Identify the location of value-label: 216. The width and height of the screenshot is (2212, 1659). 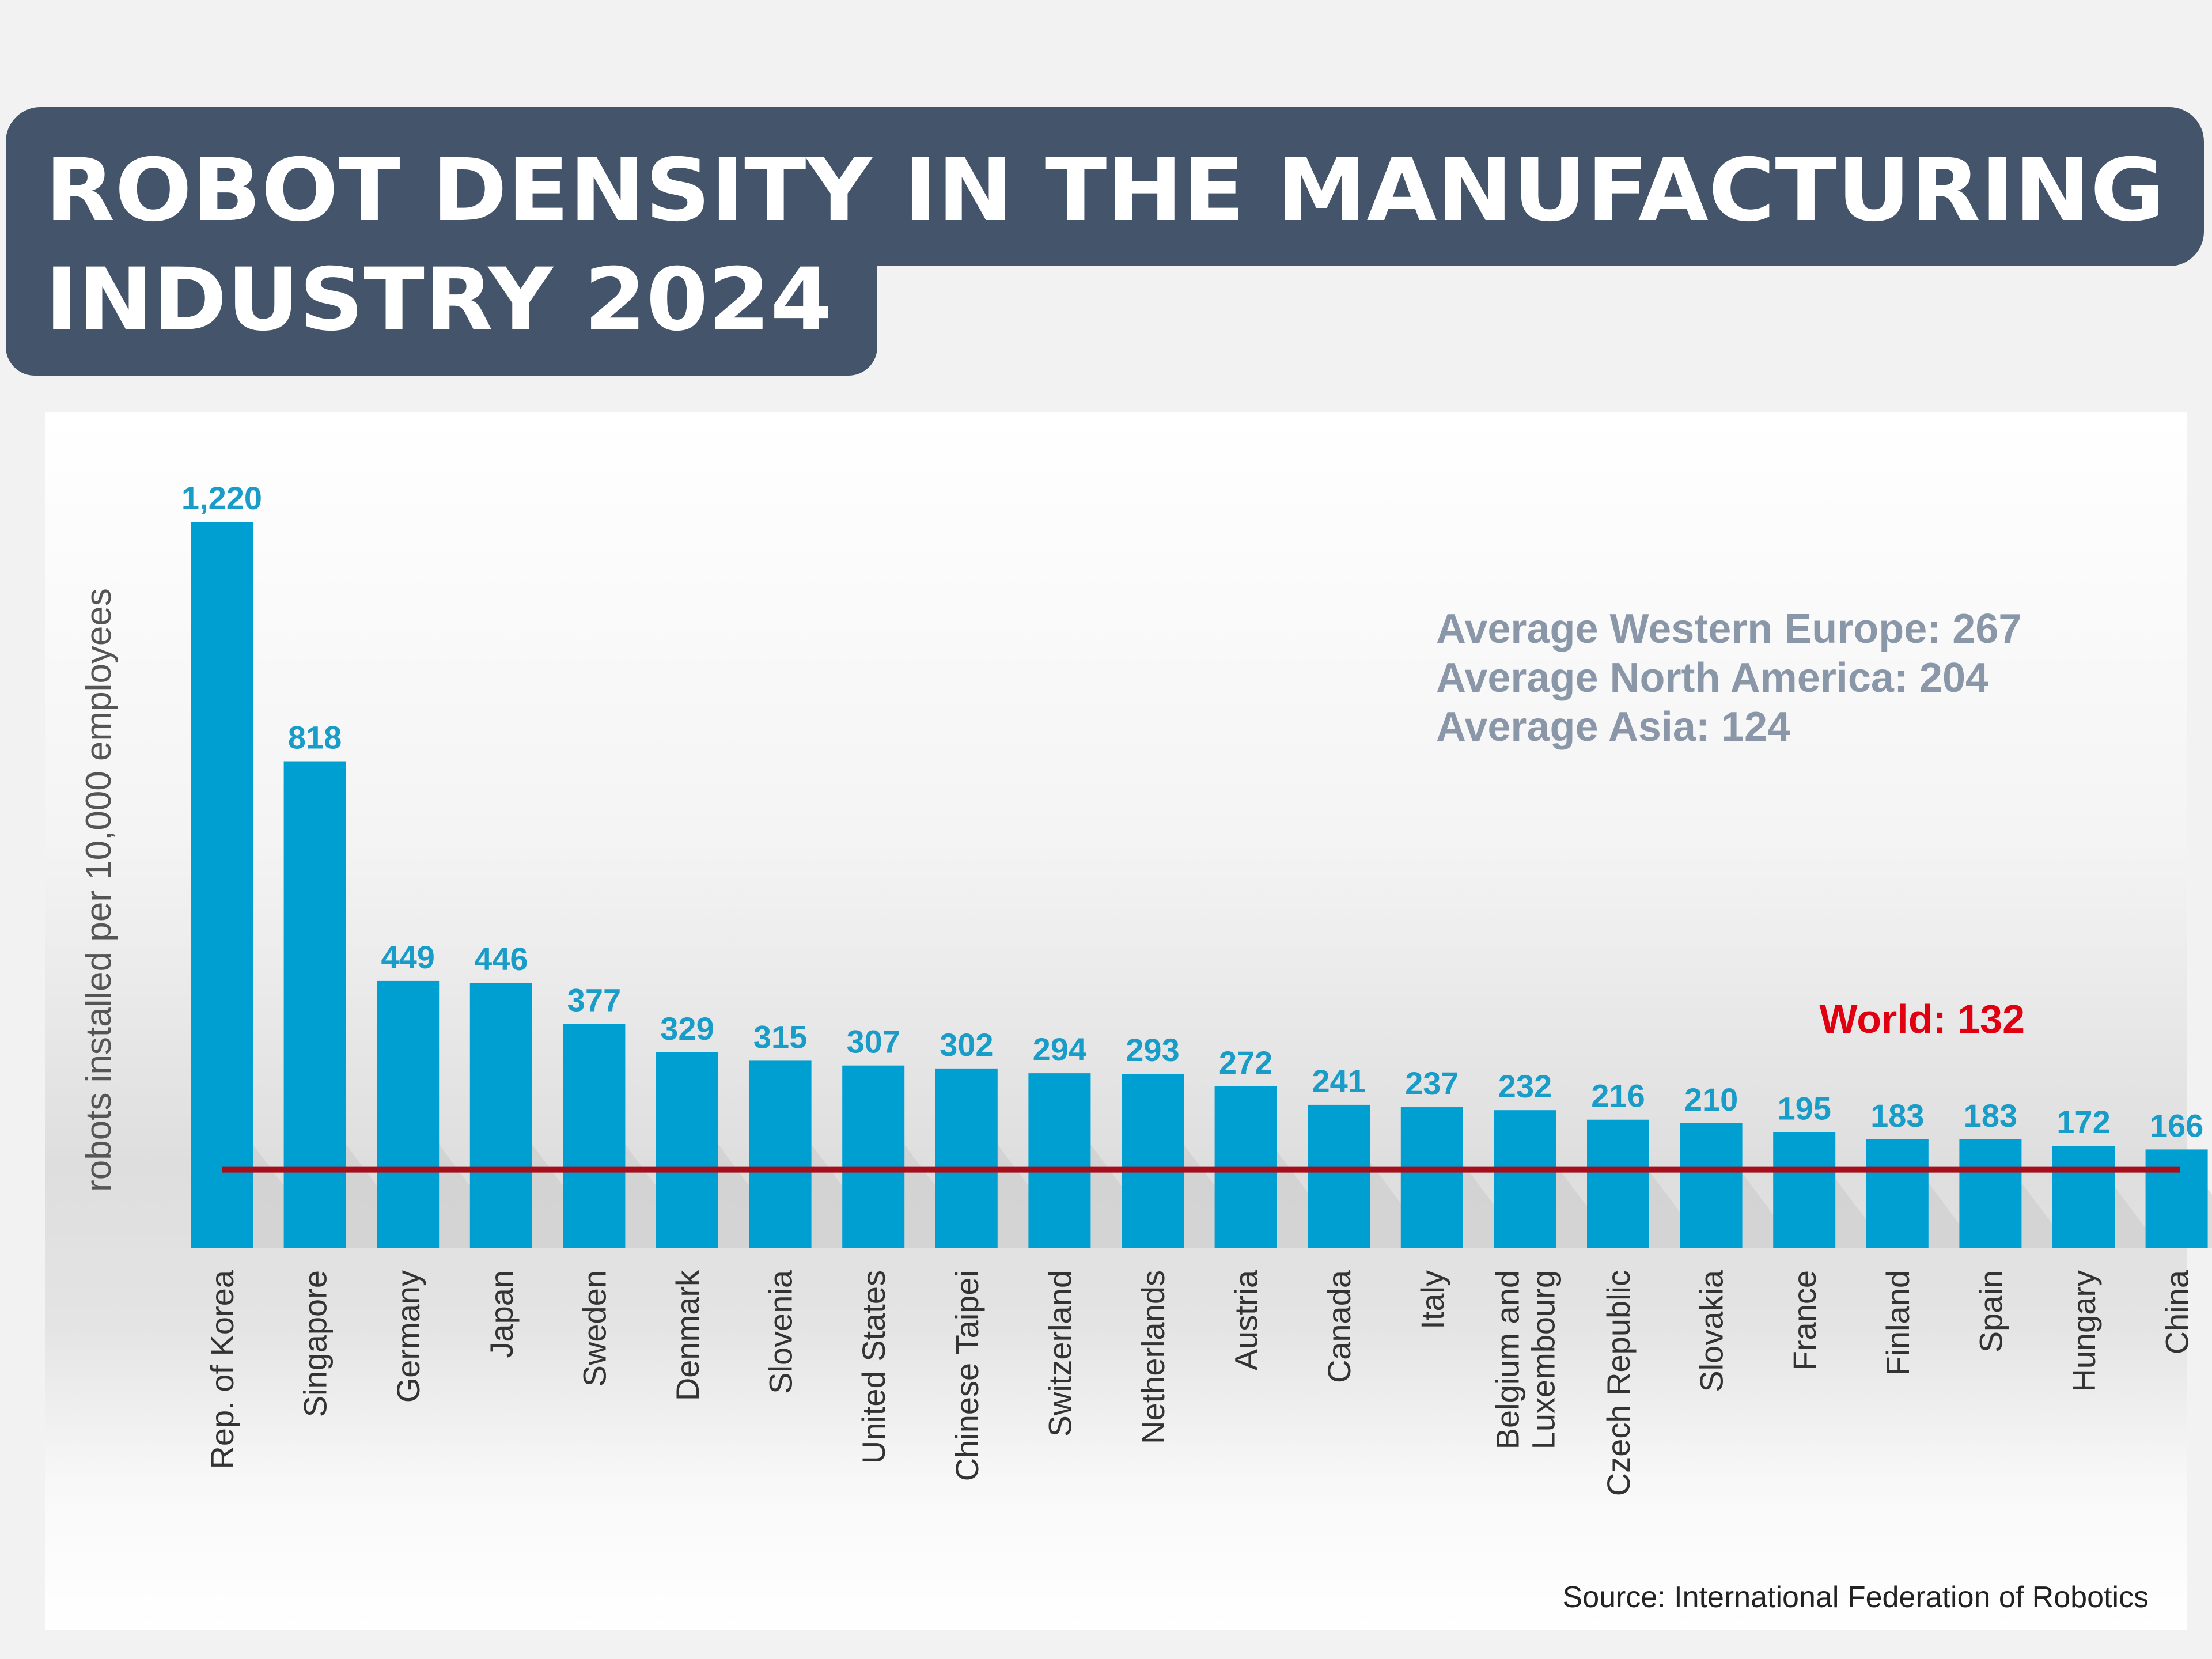
(1618, 1096).